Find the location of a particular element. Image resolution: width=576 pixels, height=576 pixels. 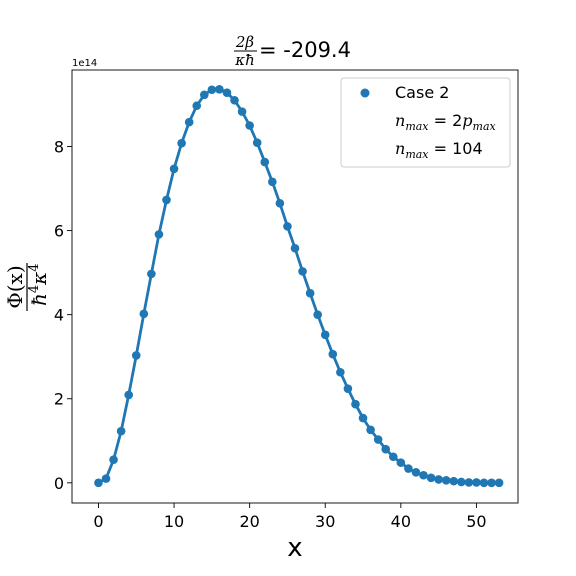

x-tick-label: 30 is located at coordinates (325, 521).